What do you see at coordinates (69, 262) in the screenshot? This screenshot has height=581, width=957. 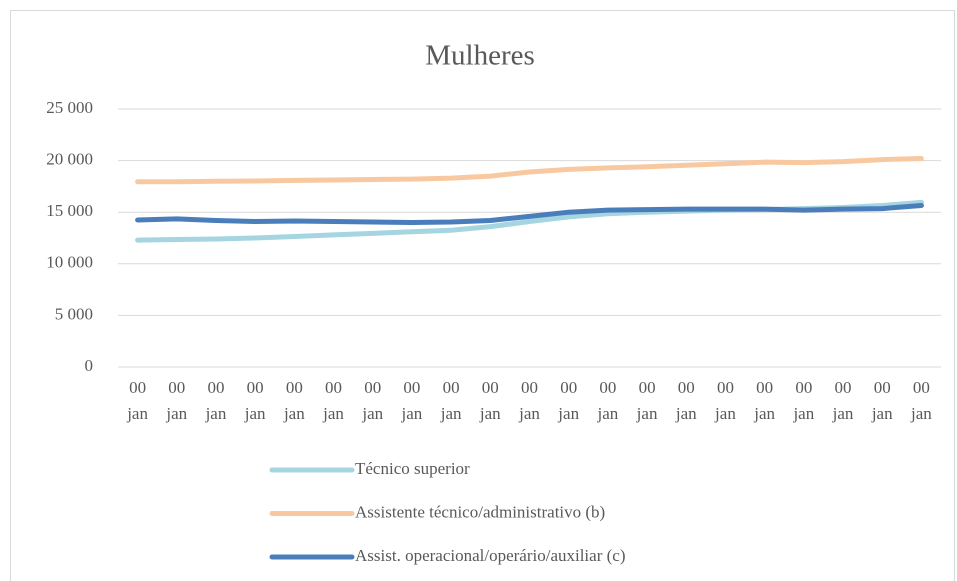 I see `y-tick-label: 10 000` at bounding box center [69, 262].